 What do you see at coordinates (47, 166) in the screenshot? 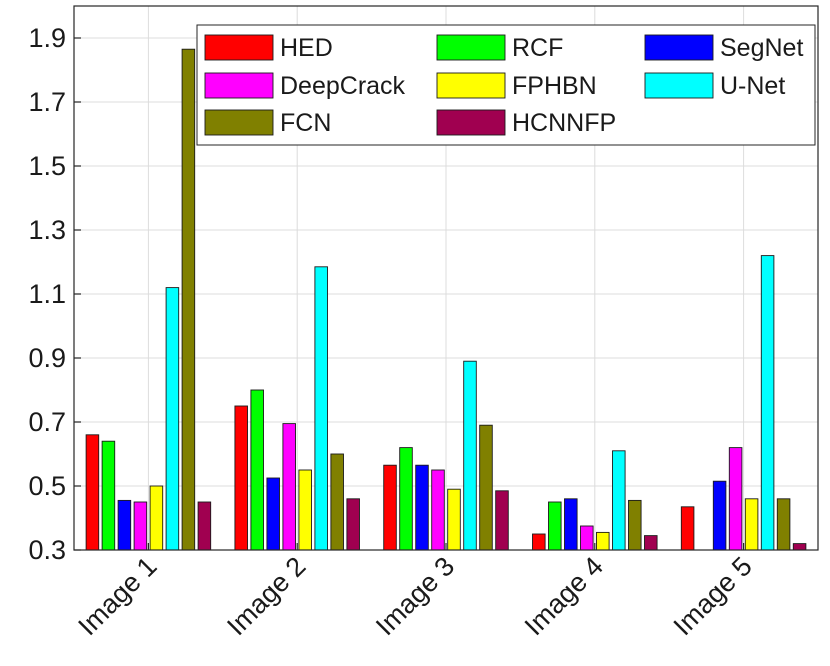
I see `y-tick-label: 1.5` at bounding box center [47, 166].